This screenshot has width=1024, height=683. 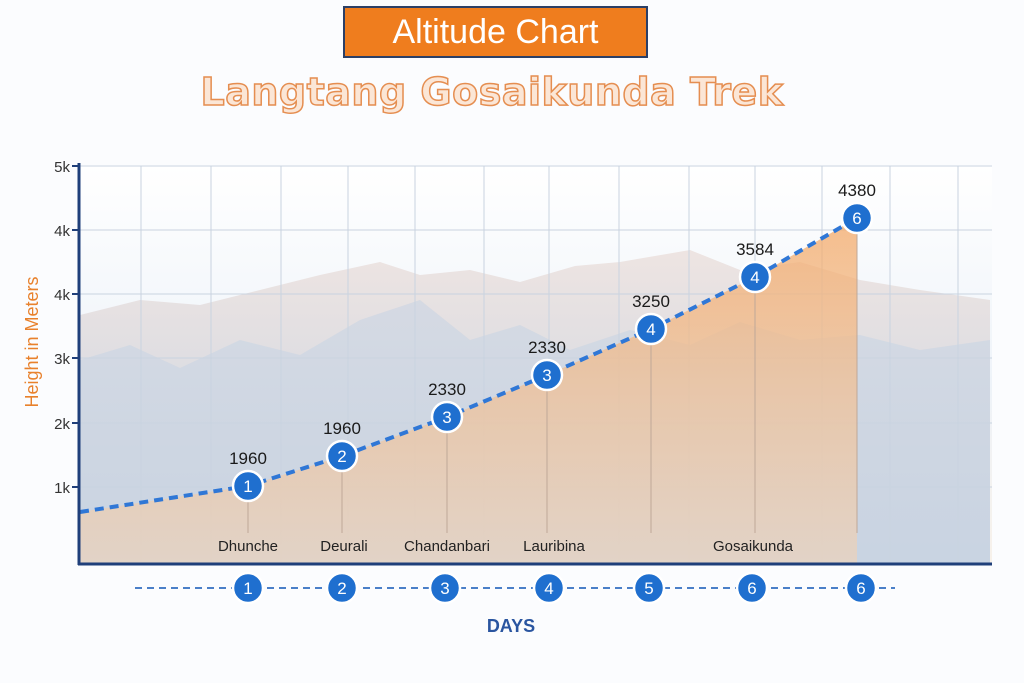 I want to click on y-tick-label: 2k, so click(x=62, y=424).